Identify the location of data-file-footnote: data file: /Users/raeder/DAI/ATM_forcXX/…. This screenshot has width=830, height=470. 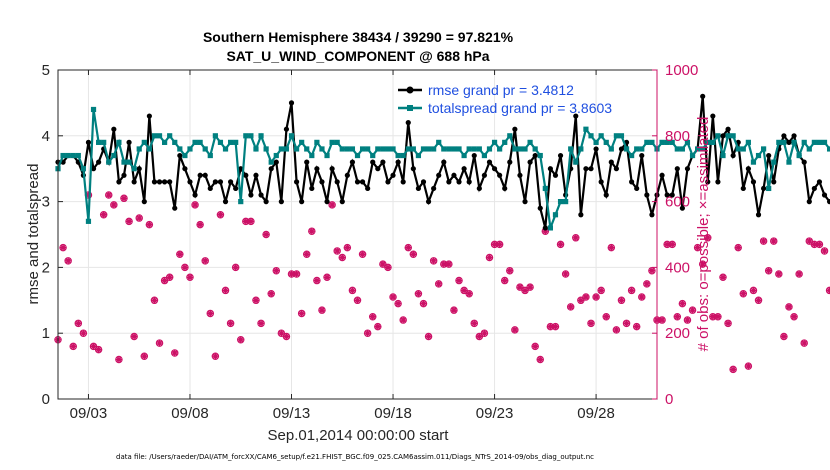
(355, 457).